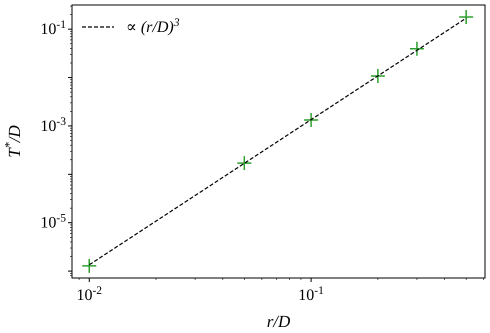 The height and width of the screenshot is (333, 490). I want to click on legend-label: ∝ (r/D)$^{3}$, so click(153, 26).